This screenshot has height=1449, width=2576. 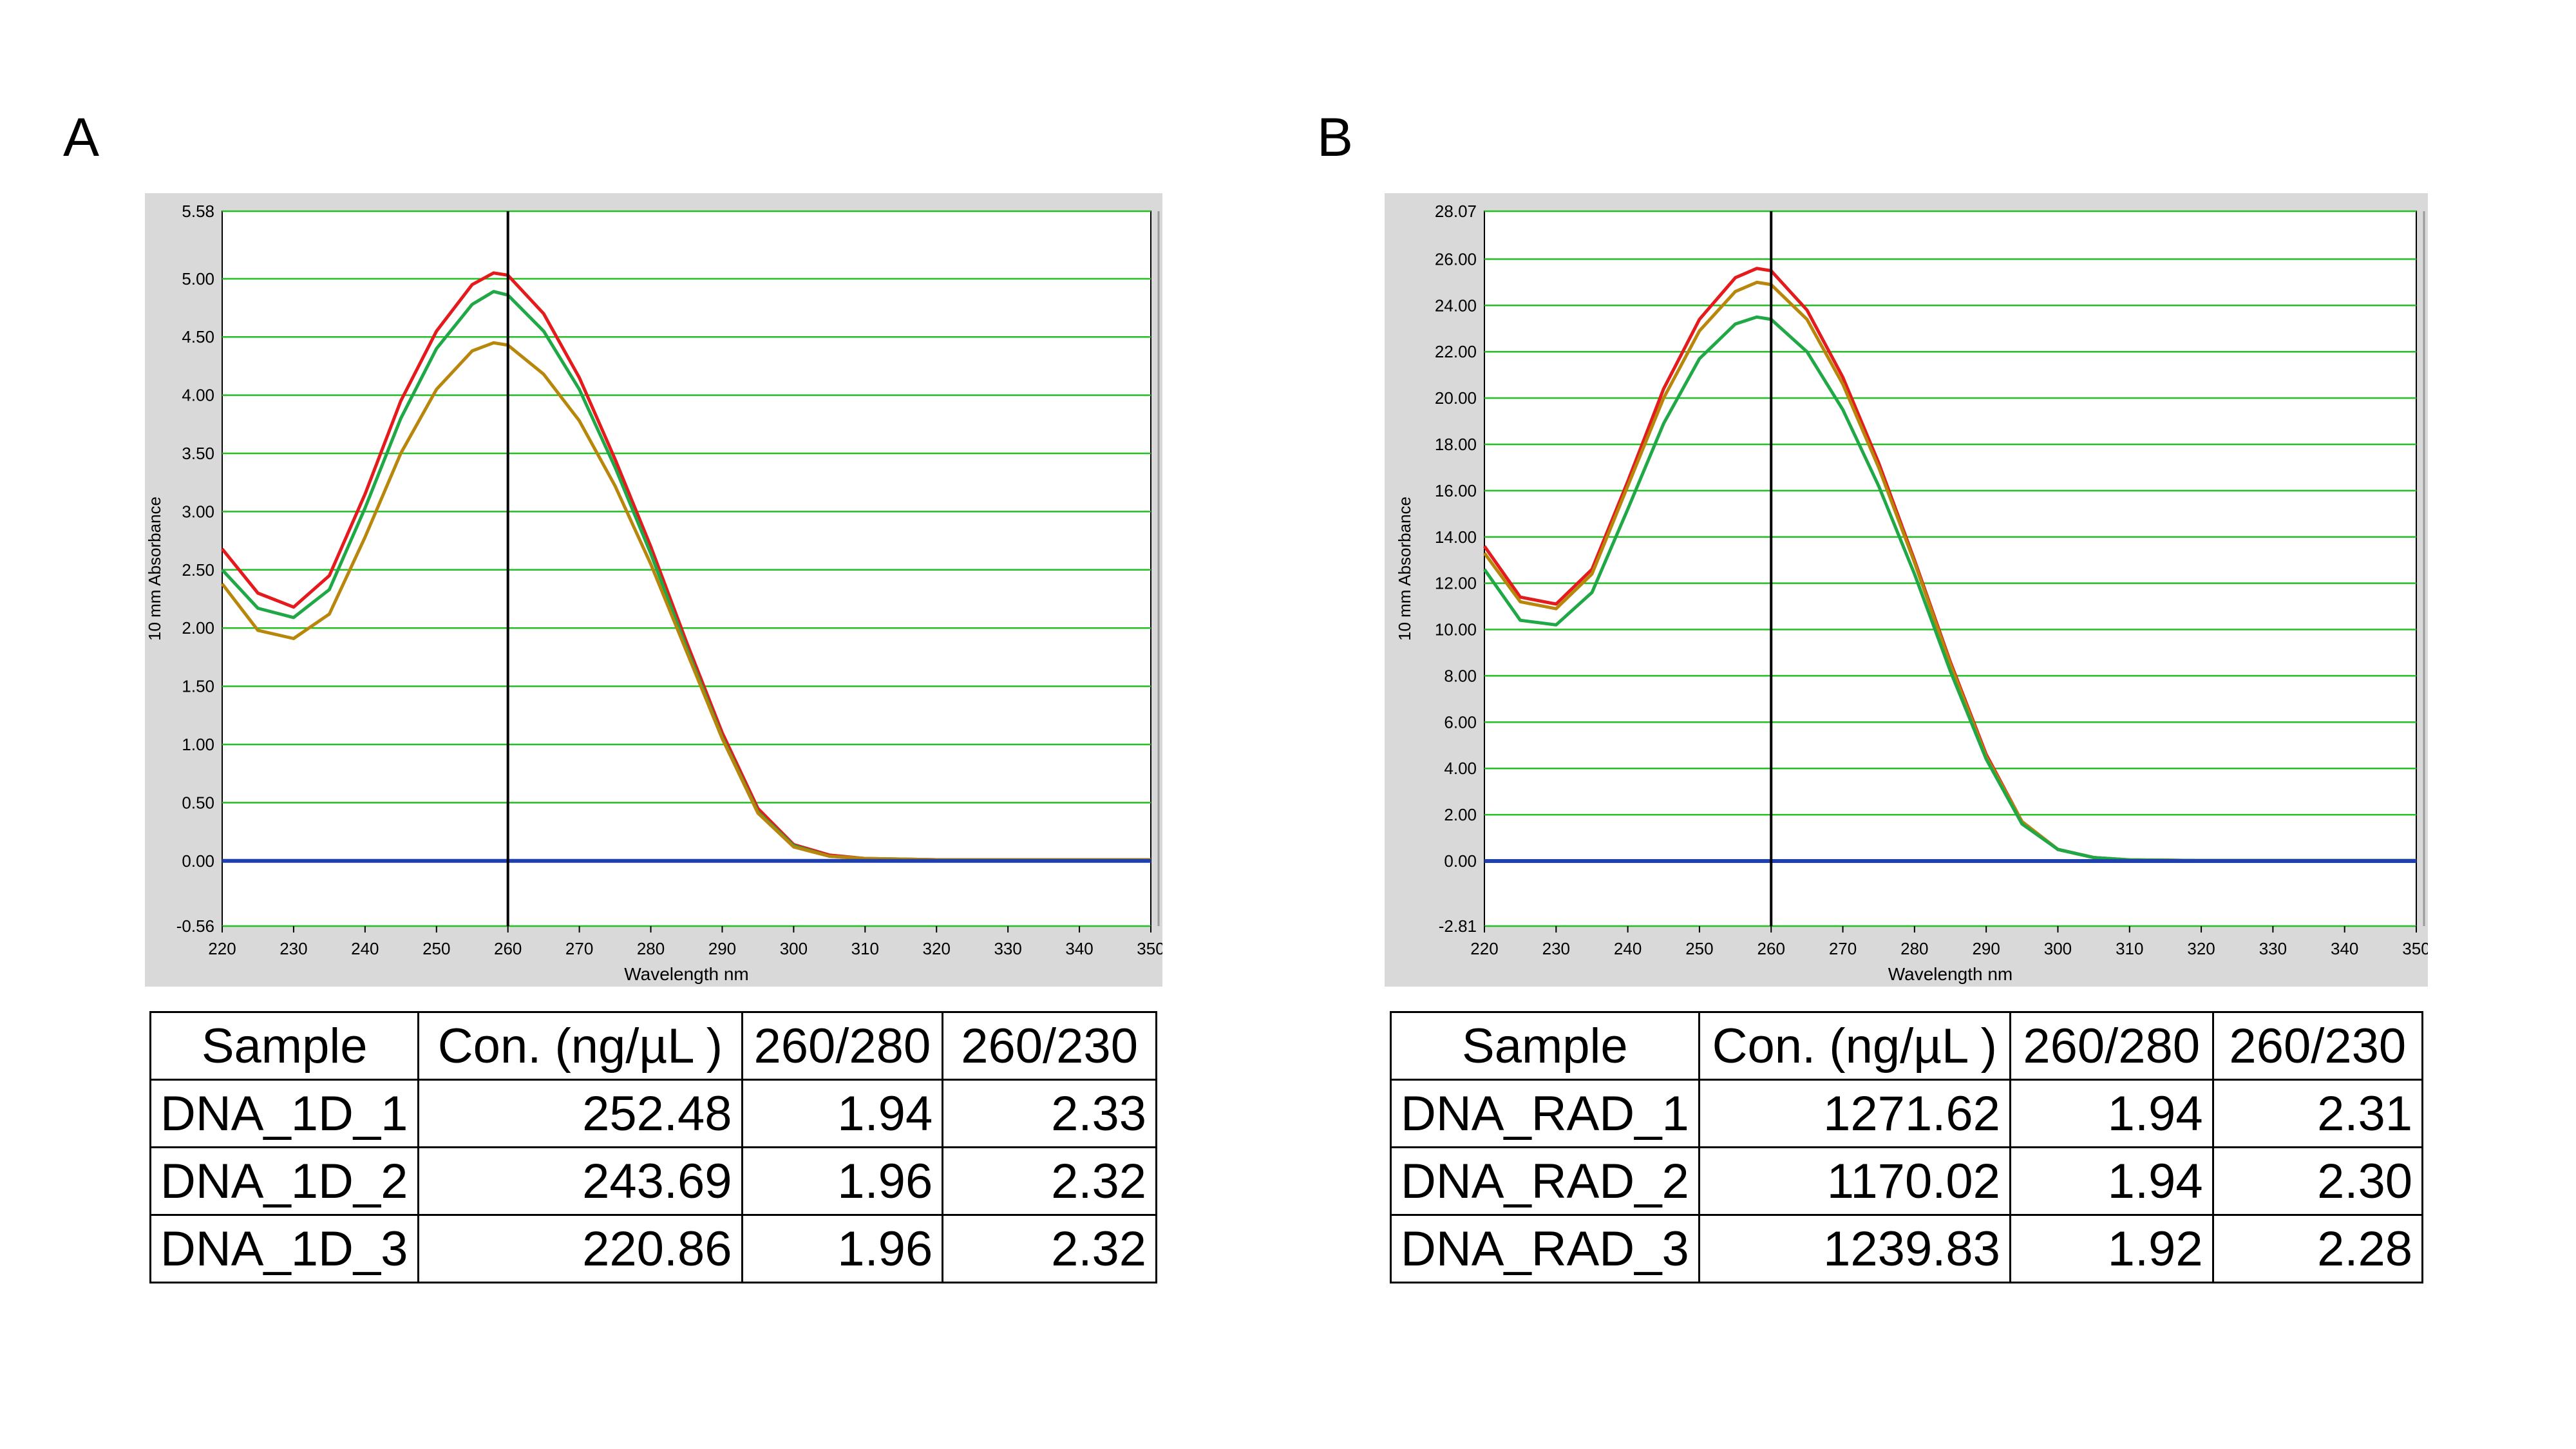 What do you see at coordinates (843, 1046) in the screenshot?
I see `col-header-260-280: 260/280` at bounding box center [843, 1046].